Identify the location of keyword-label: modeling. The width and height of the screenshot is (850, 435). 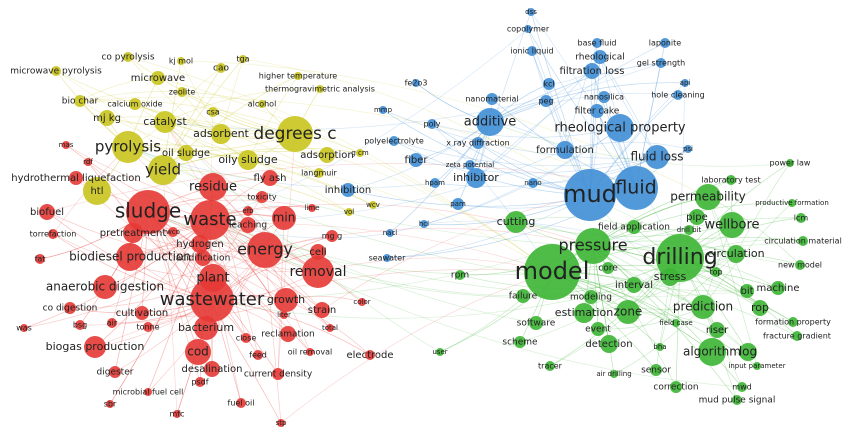
(591, 298).